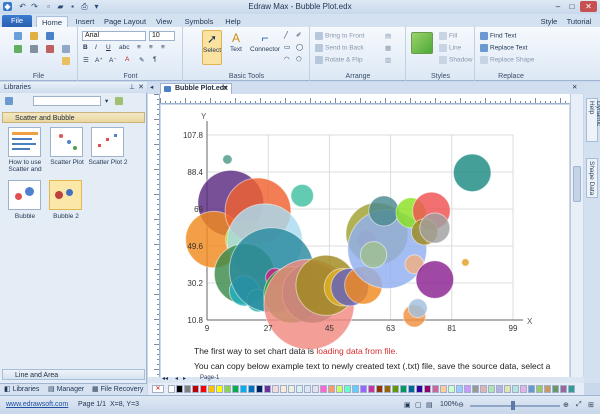  Describe the element at coordinates (429, 405) in the screenshot. I see `view-fit-icon: ▤` at that location.